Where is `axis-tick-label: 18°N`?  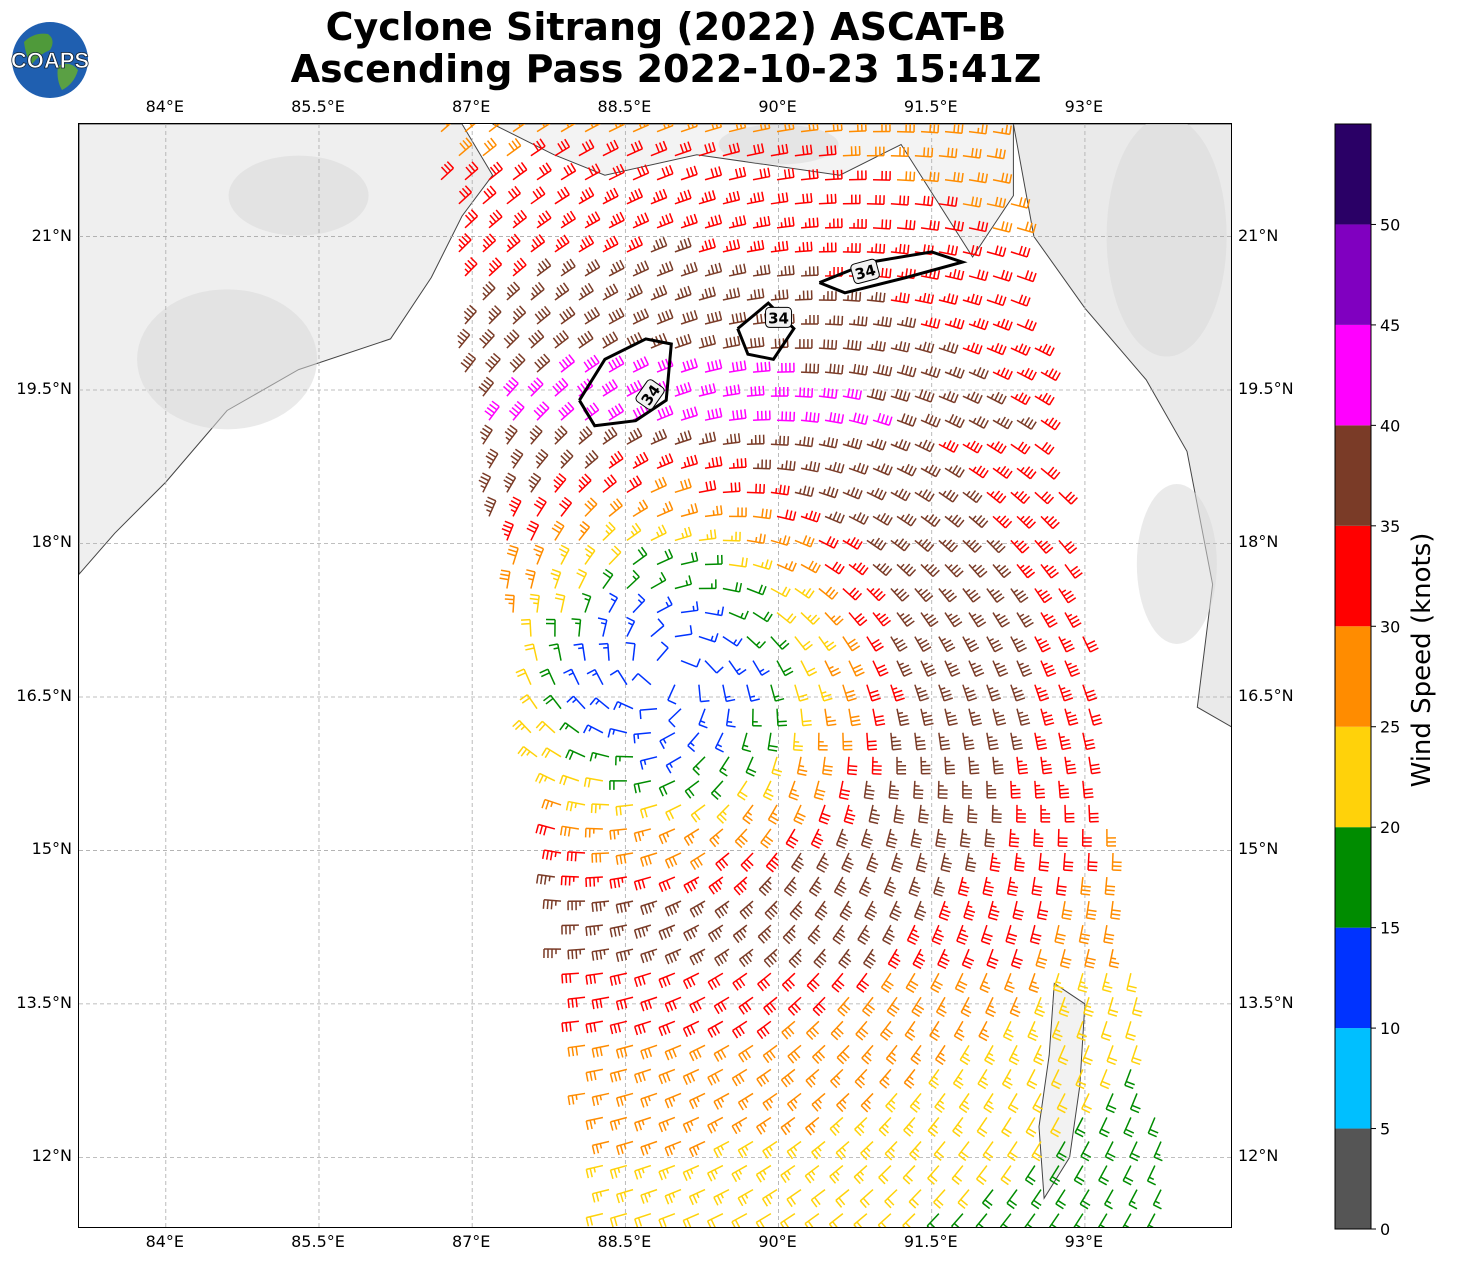 axis-tick-label: 18°N is located at coordinates (51, 542).